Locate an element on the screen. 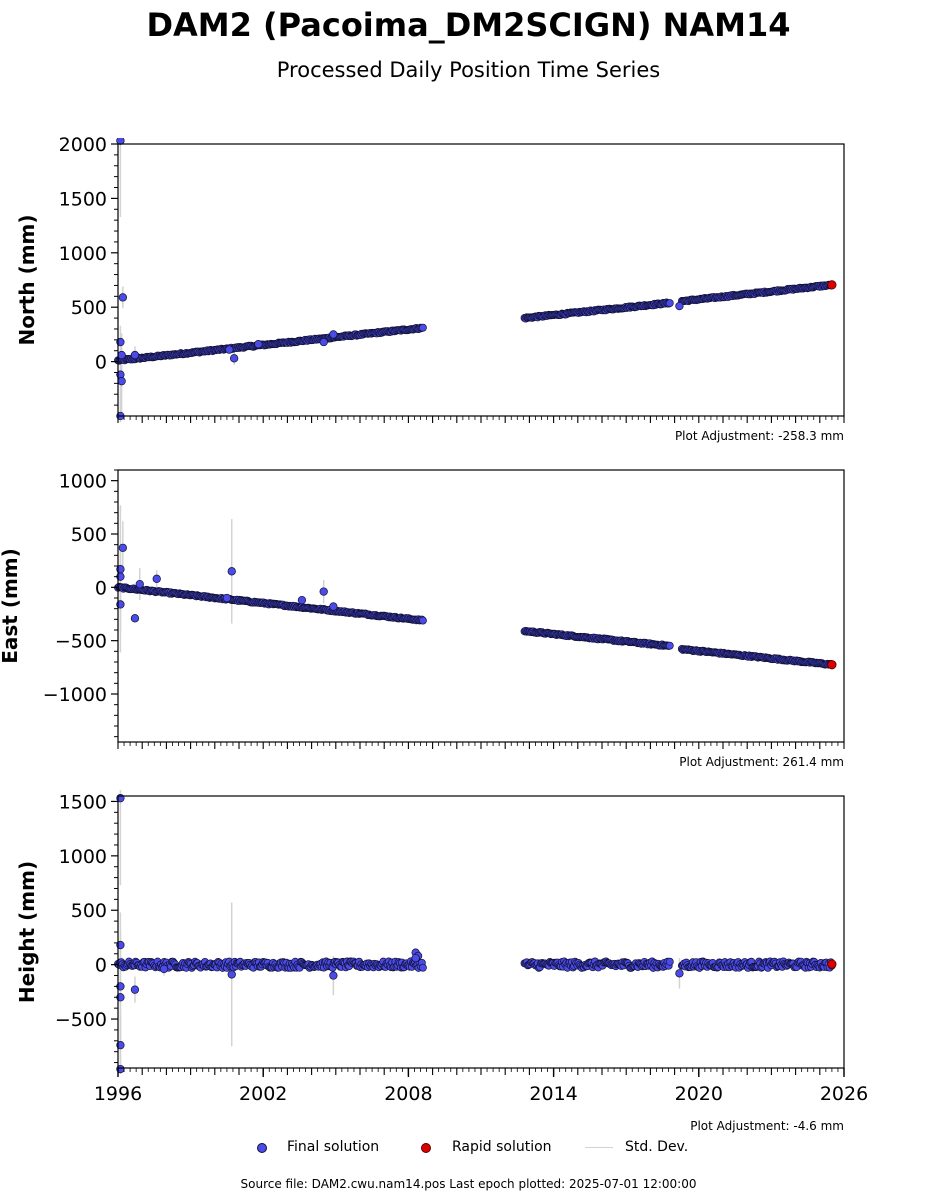 The image size is (937, 1200). legend-rapid-label: Rapid solution is located at coordinates (502, 1147).